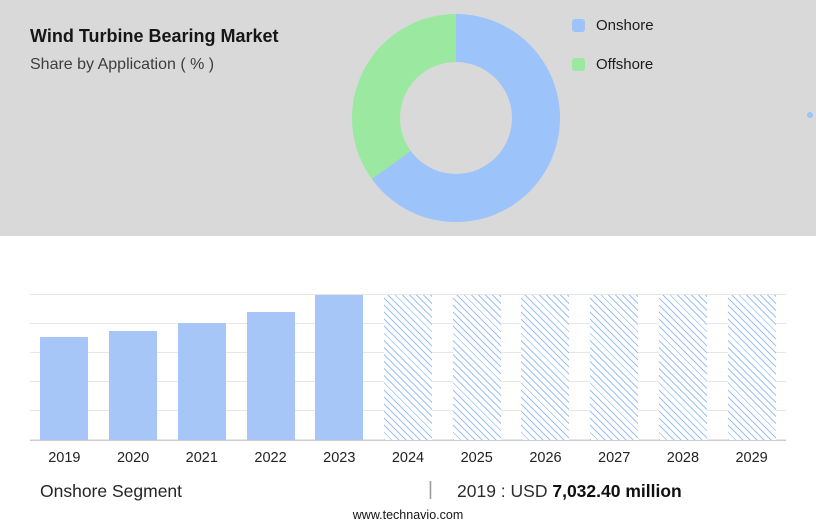  Describe the element at coordinates (476, 458) in the screenshot. I see `x-label-2025: 2025` at that location.